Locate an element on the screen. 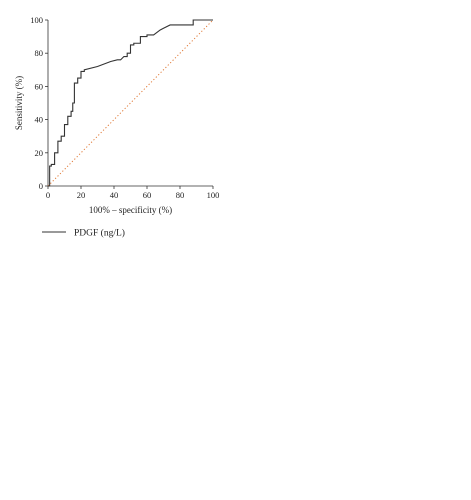 Image resolution: width=471 pixels, height=500 pixels. y-tick-label: 60 is located at coordinates (39, 86).